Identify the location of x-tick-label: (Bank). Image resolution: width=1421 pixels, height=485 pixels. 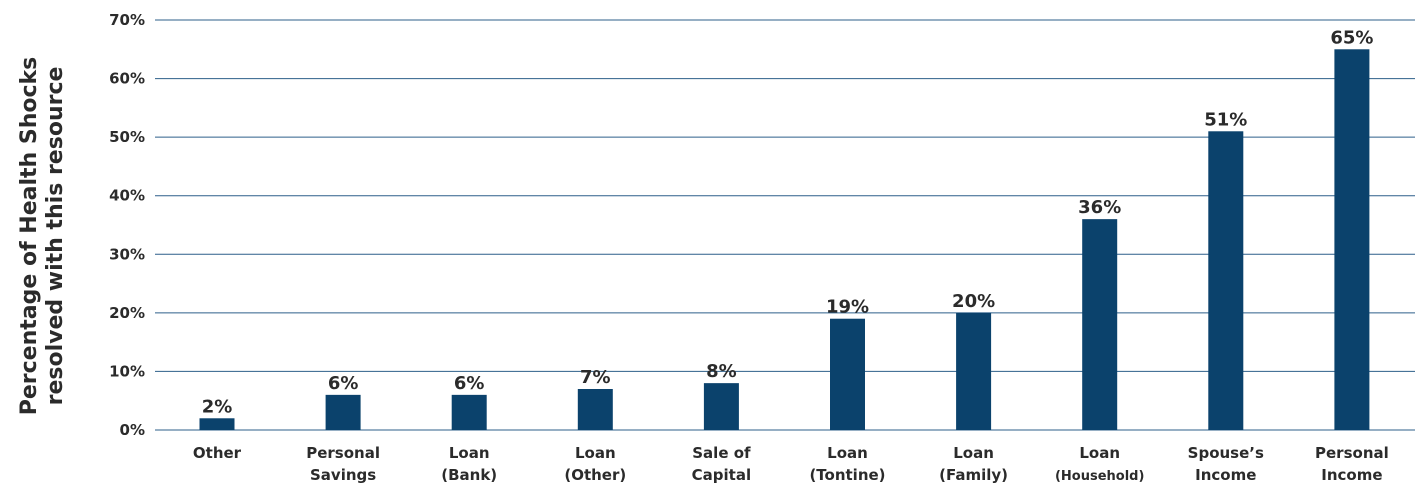
(469, 475).